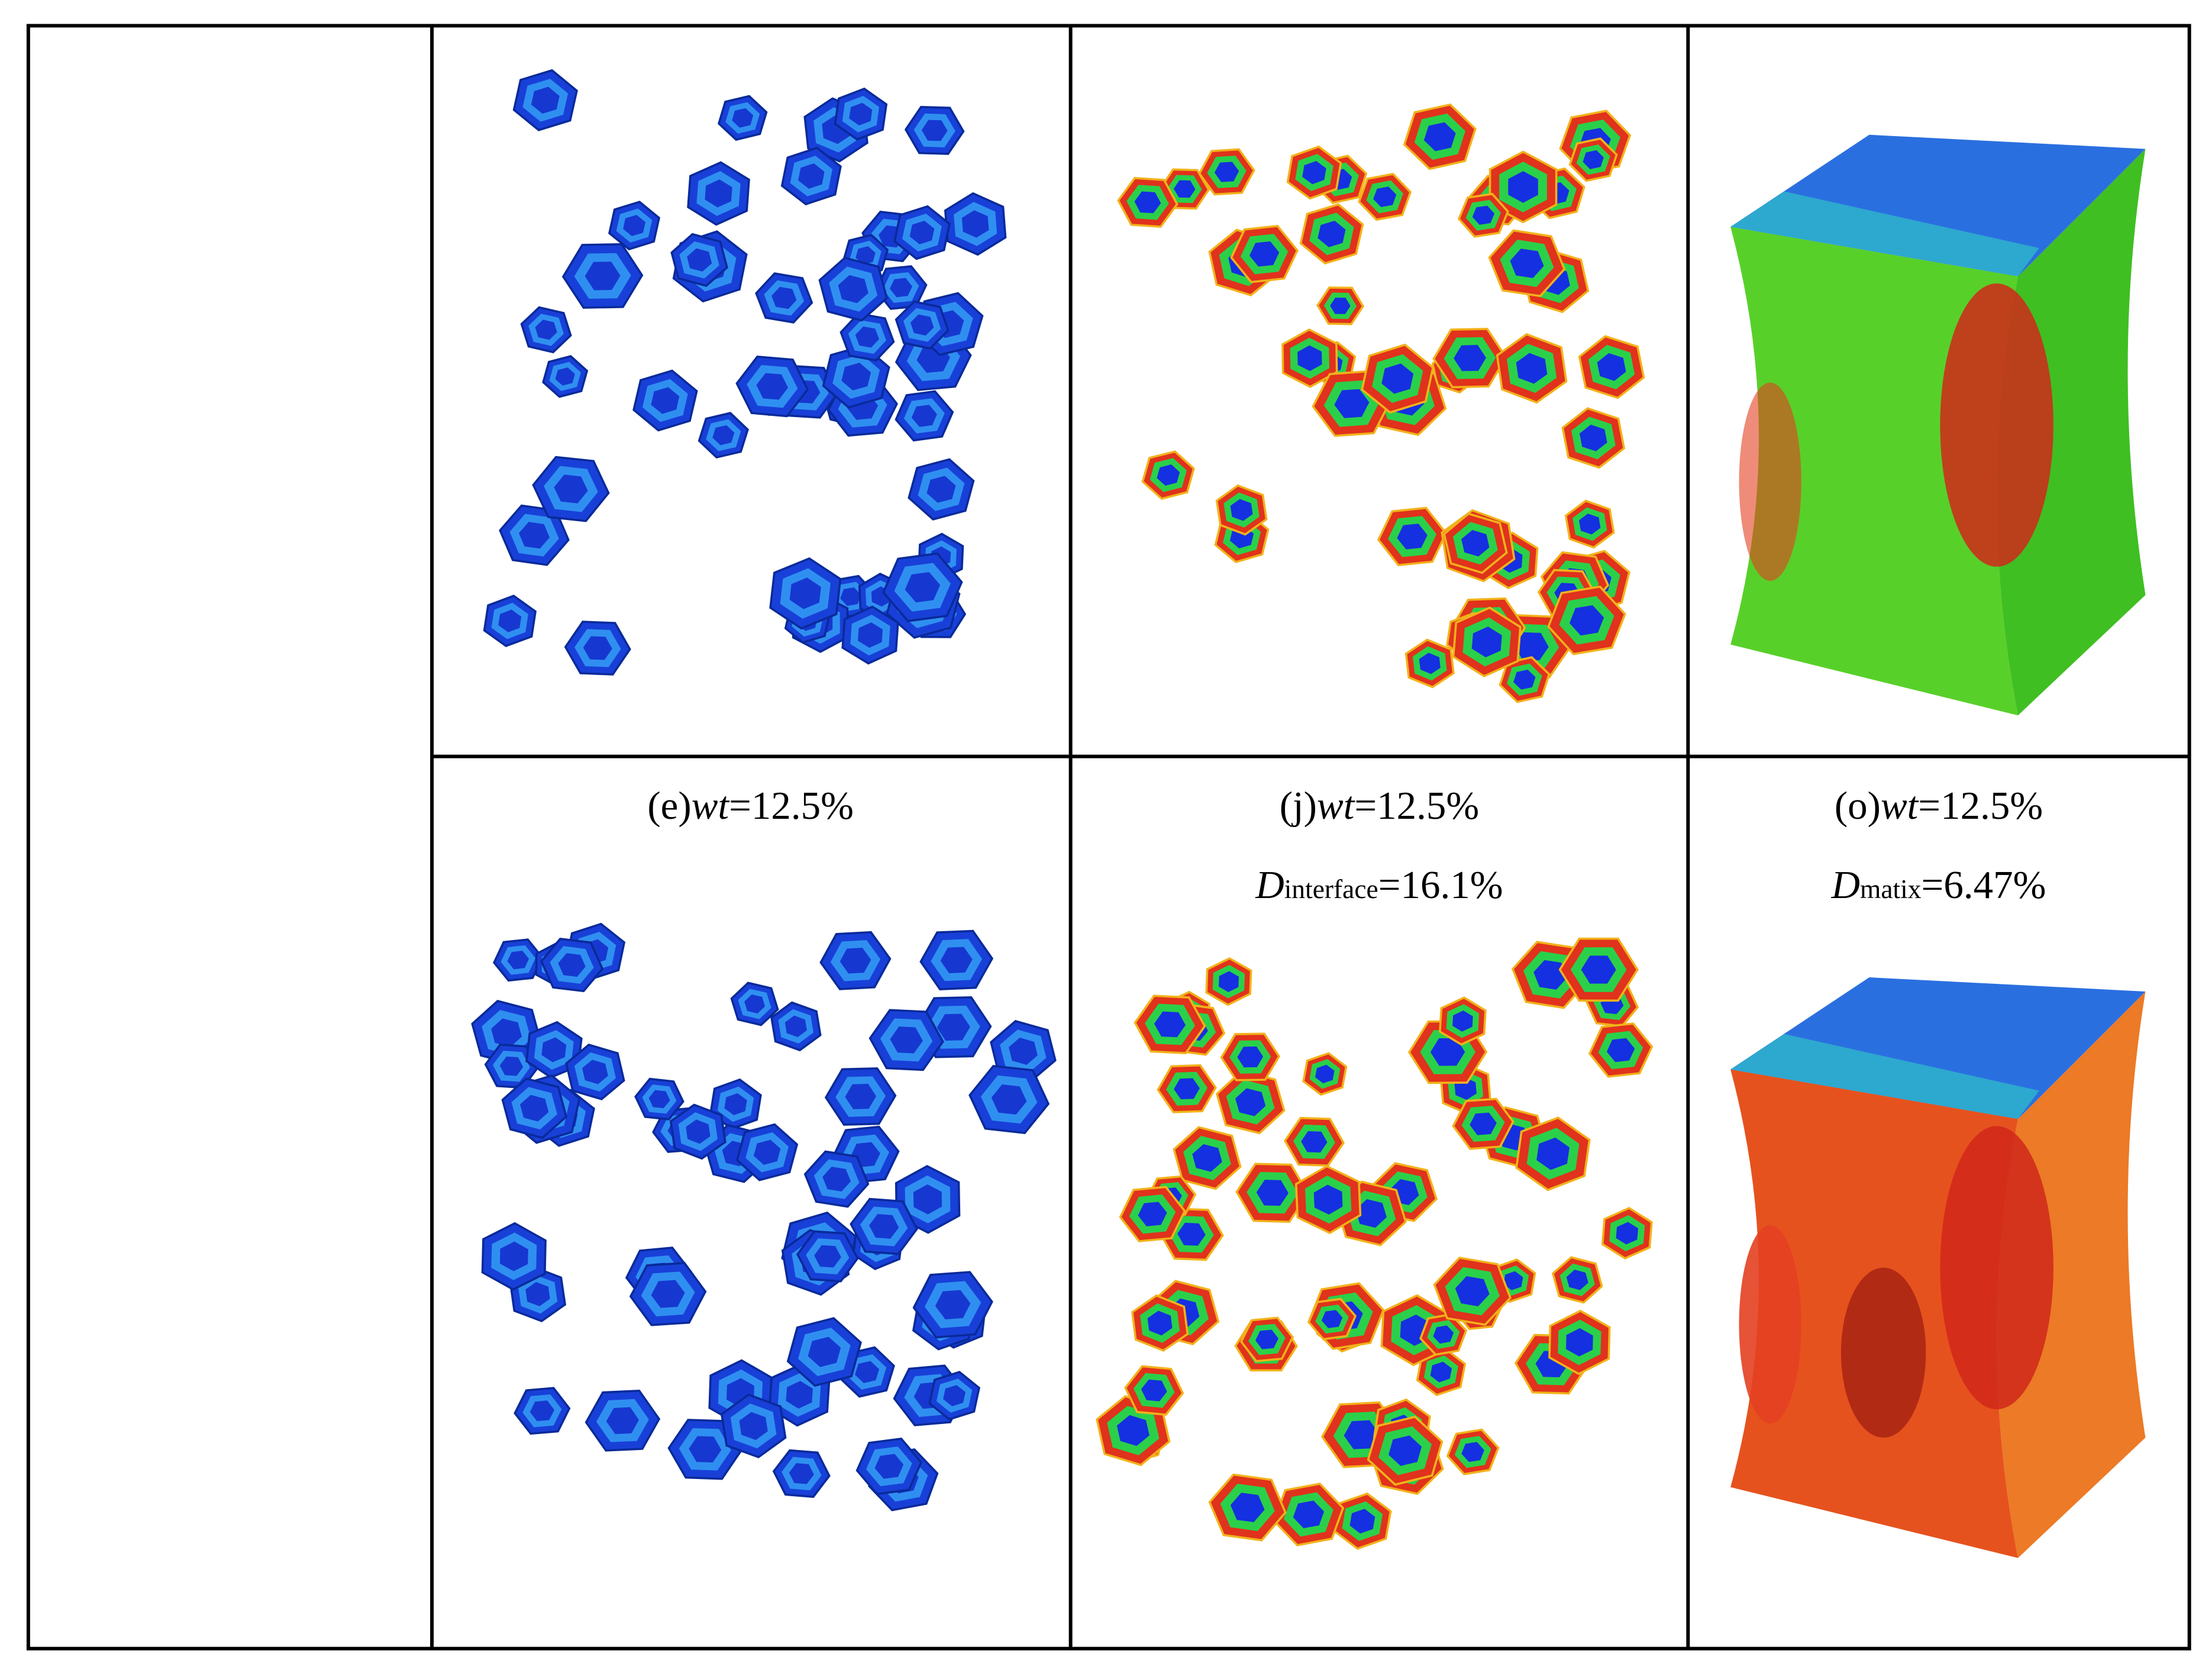 This screenshot has width=2212, height=1663. Describe the element at coordinates (1331, 889) in the screenshot. I see `caption-sub-name: interface` at that location.